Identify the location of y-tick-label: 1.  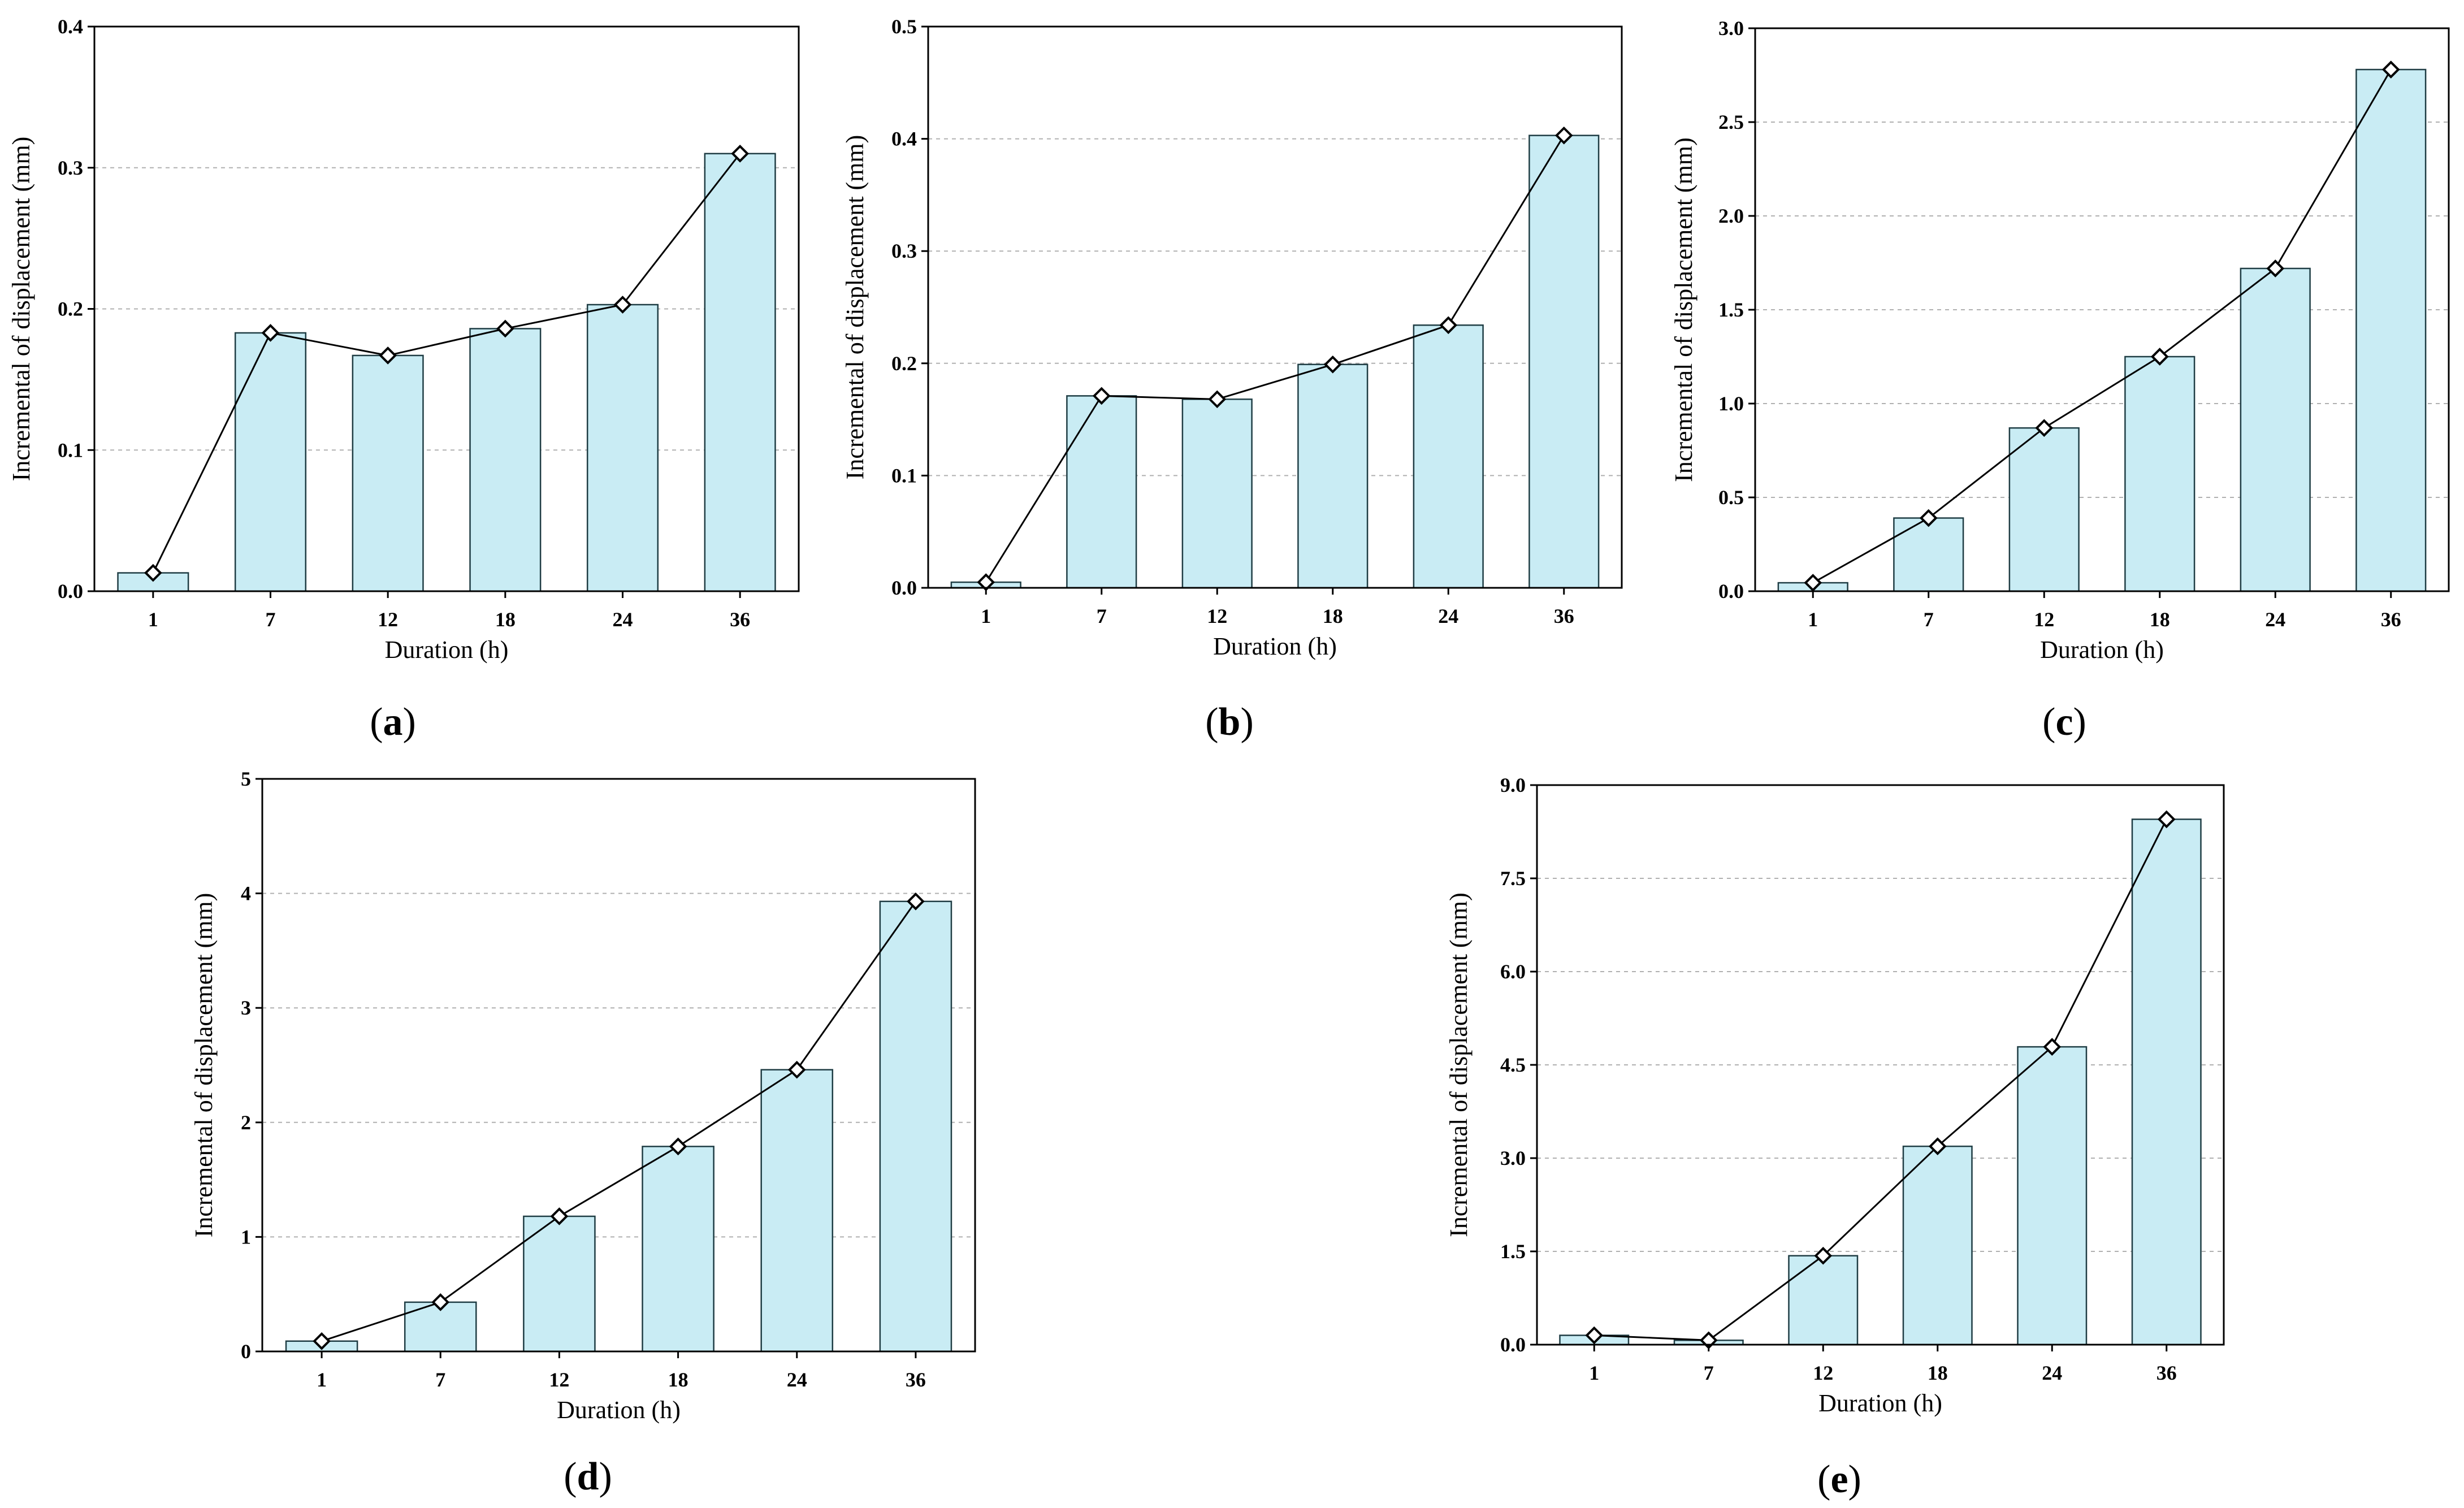
(246, 1236).